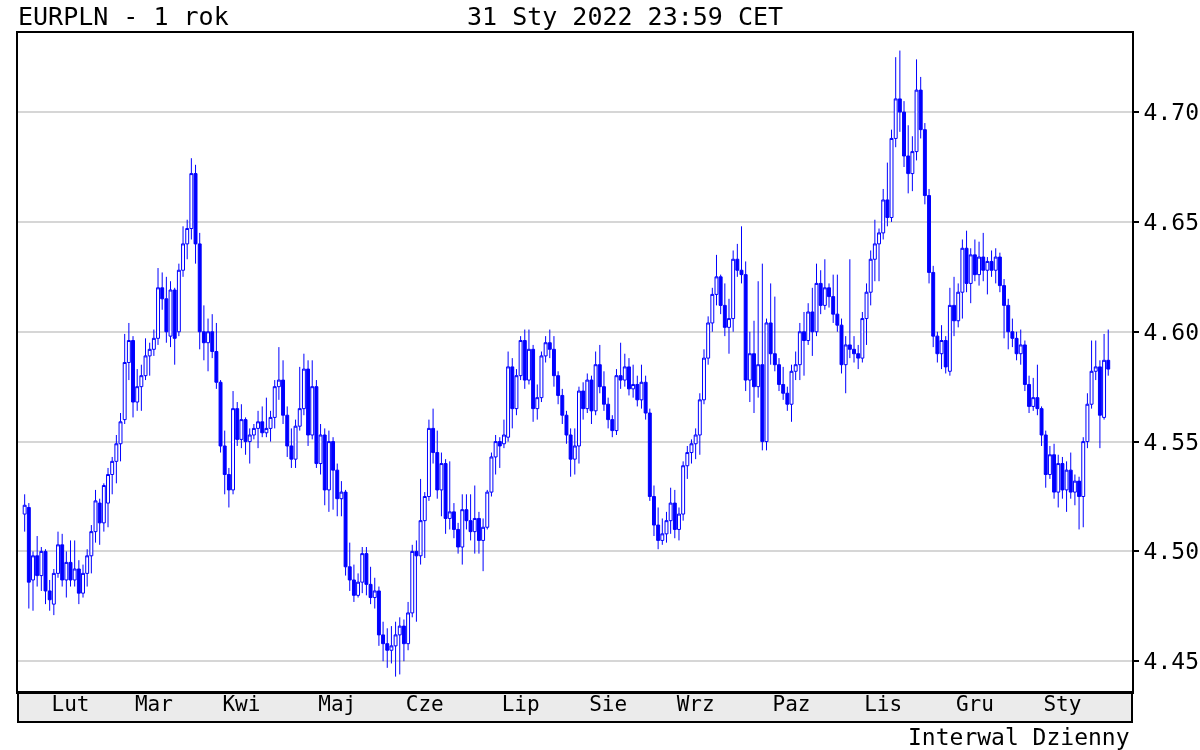 The width and height of the screenshot is (1200, 750). Describe the element at coordinates (1171, 551) in the screenshot. I see `y-tick-label: 4.50` at that location.